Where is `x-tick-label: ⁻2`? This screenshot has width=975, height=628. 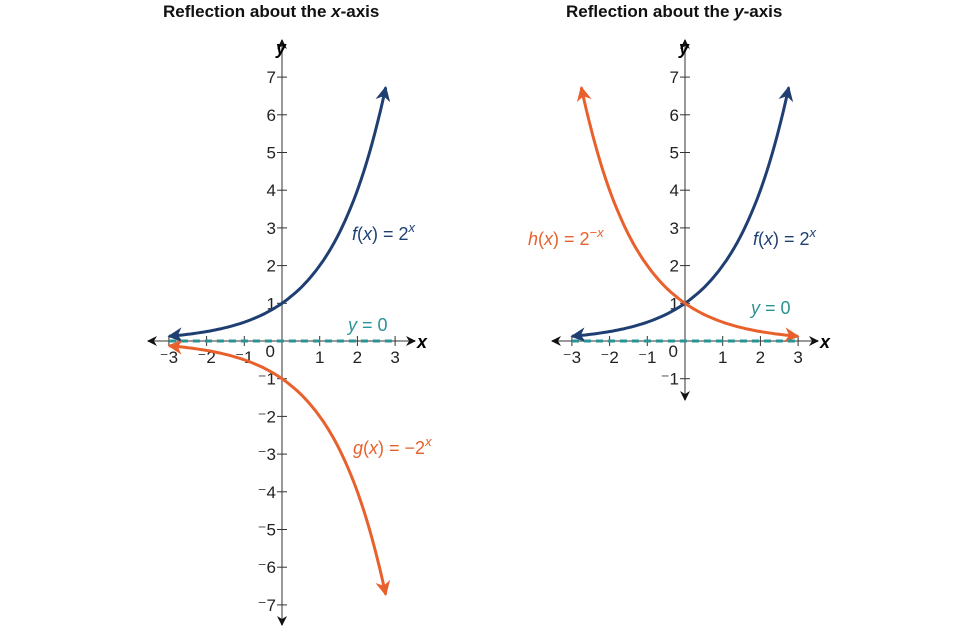 x-tick-label: ⁻2 is located at coordinates (609, 357).